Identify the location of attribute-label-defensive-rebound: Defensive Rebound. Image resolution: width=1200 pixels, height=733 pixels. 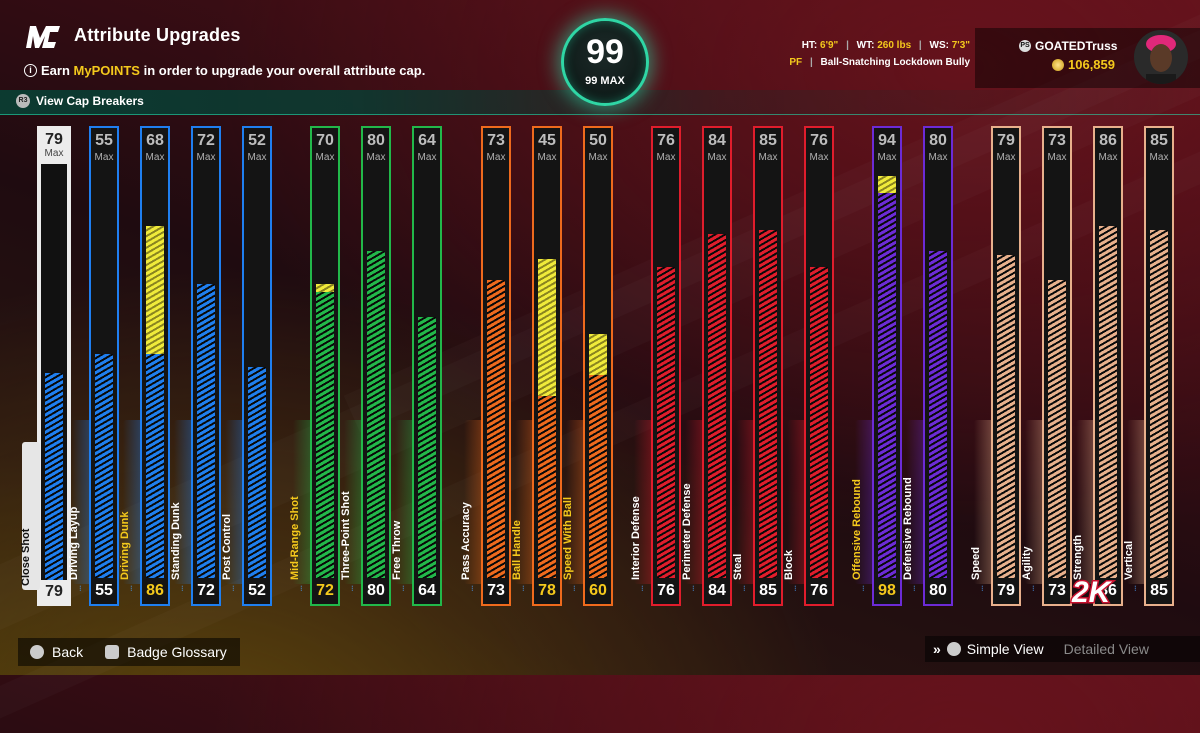
(911, 495).